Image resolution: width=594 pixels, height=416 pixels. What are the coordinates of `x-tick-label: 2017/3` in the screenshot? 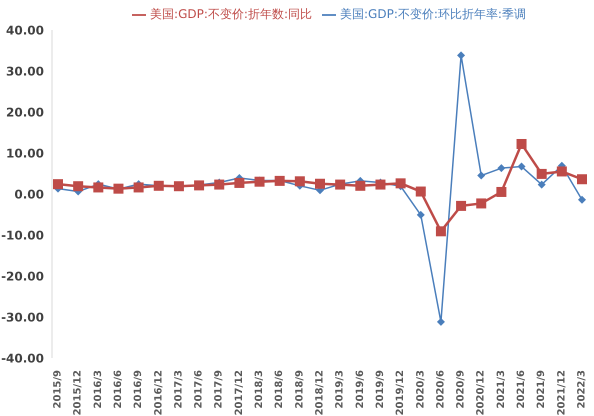 It's located at (178, 389).